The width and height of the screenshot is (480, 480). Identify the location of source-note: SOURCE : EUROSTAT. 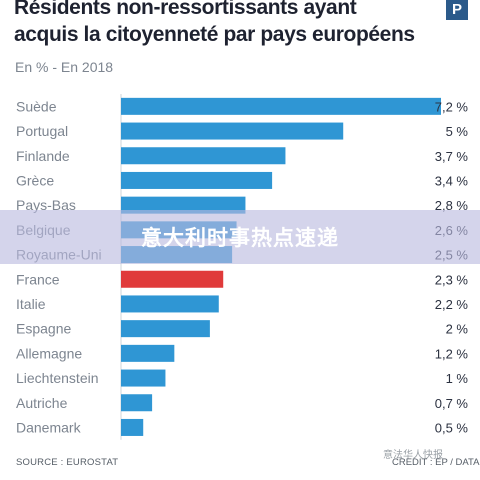
(67, 462).